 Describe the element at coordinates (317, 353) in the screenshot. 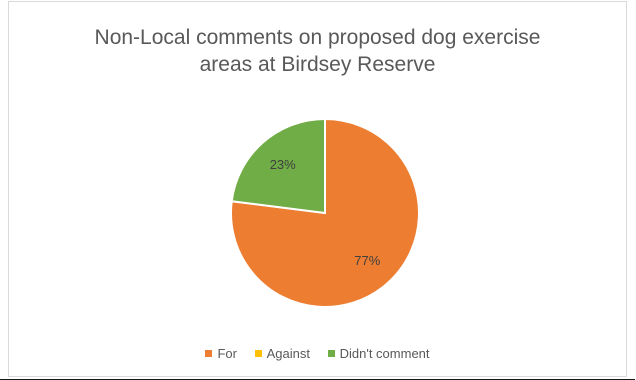

I see `chart-legend: For Against Didn't comment` at that location.